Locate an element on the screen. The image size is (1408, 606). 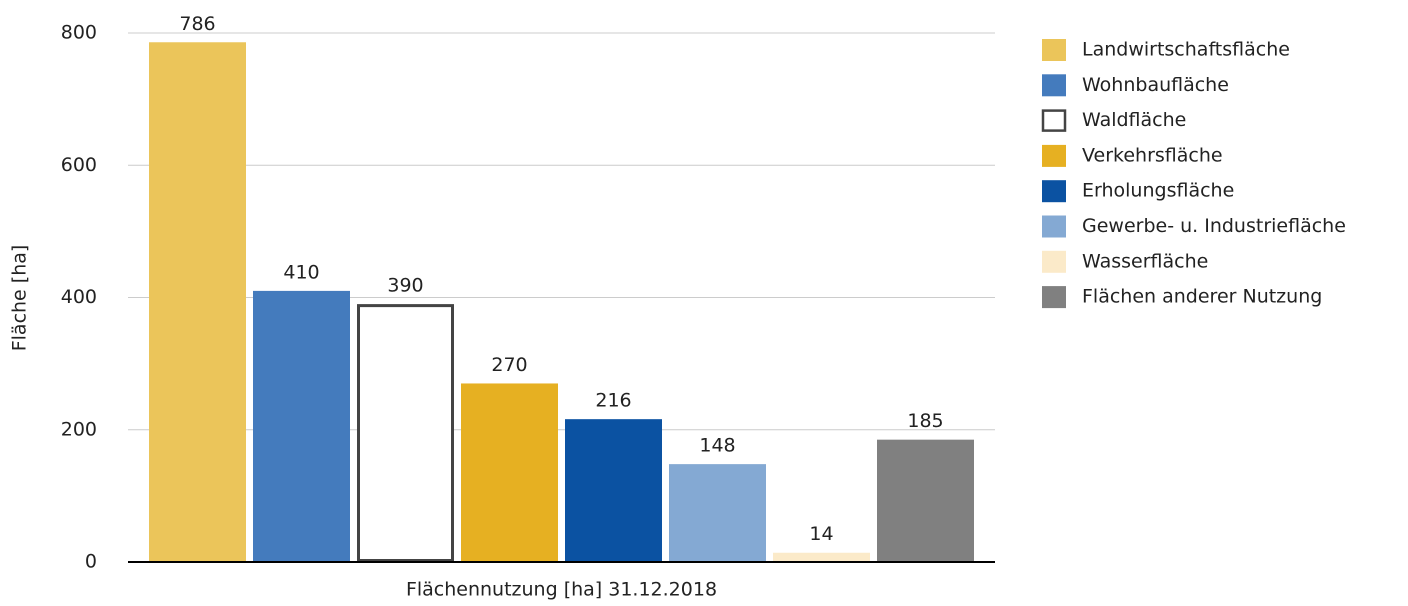
legend-label: Gewerbe- u. Industriefläche is located at coordinates (1214, 226).